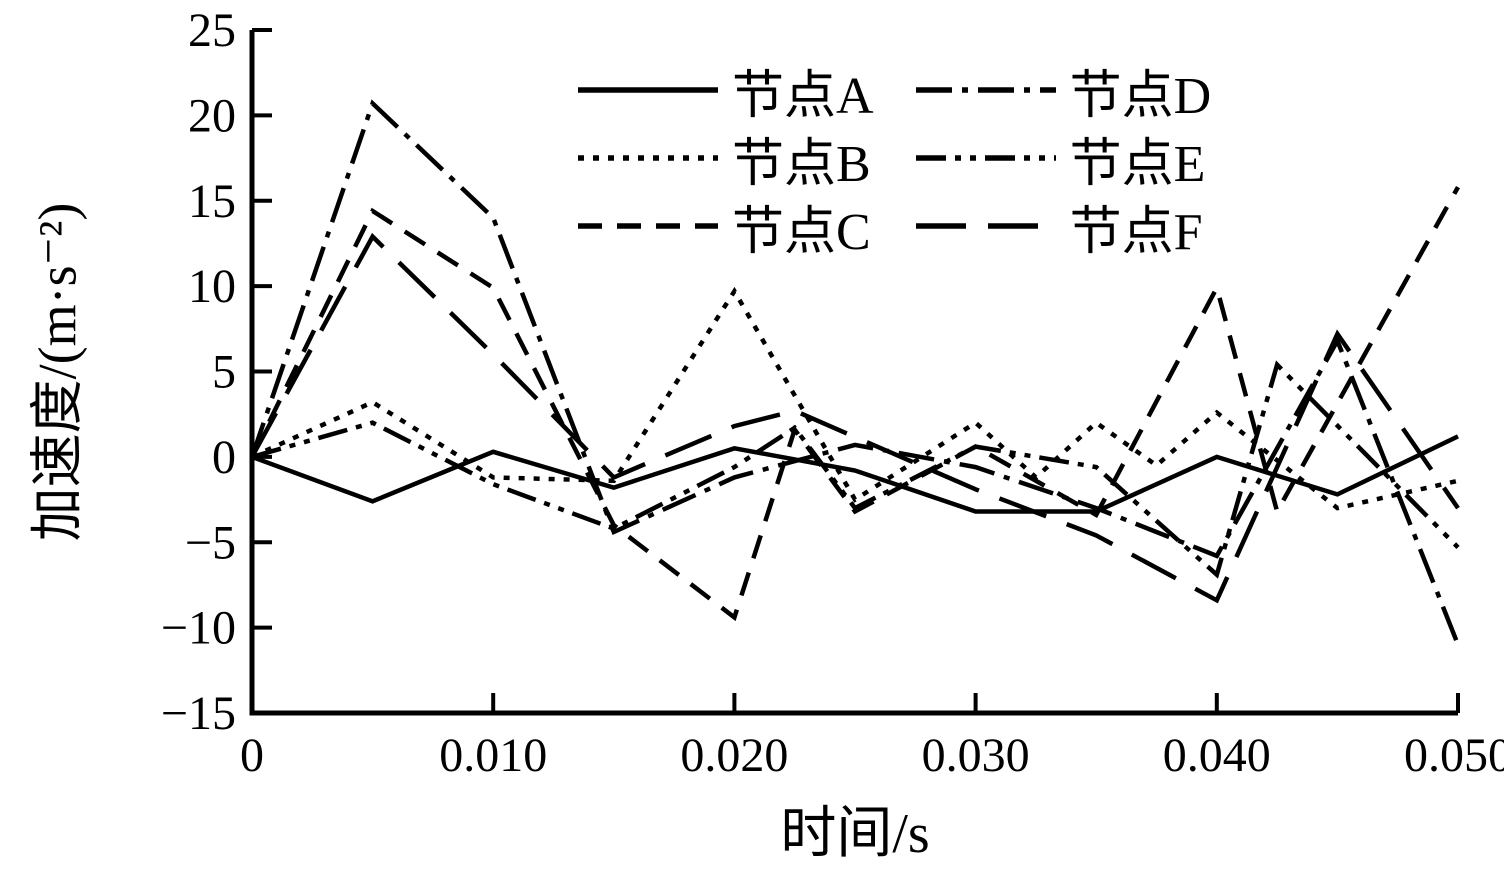  I want to click on y-tick-label: 5, so click(224, 372).